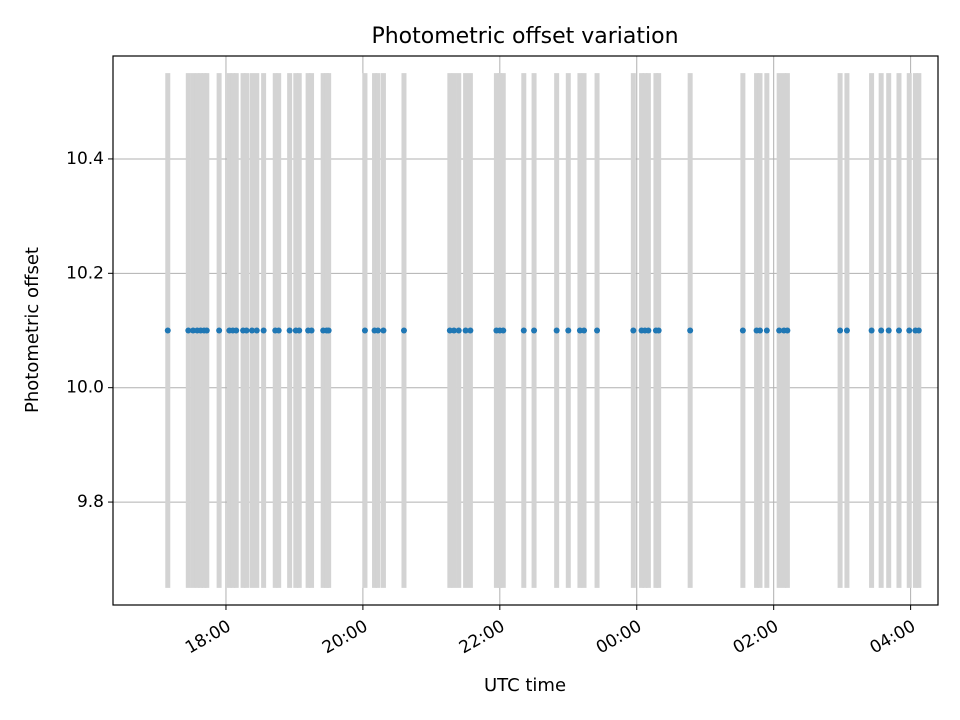 This screenshot has width=960, height=720. I want to click on y-tick-label: 10.2, so click(85, 273).